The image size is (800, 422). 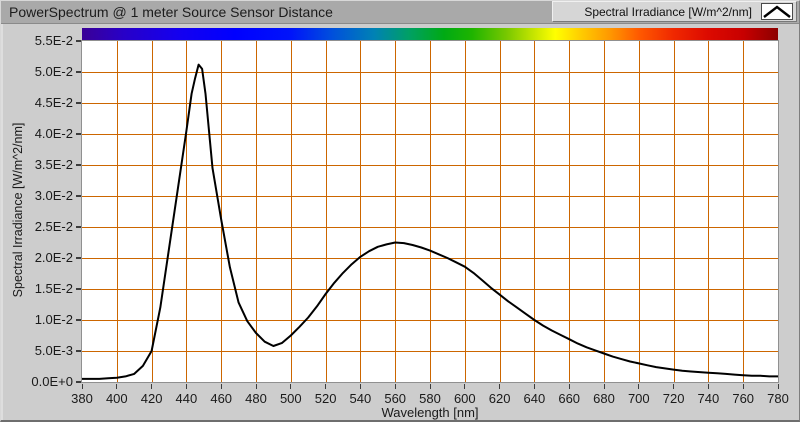 What do you see at coordinates (82, 398) in the screenshot?
I see `x-tick-label: 380` at bounding box center [82, 398].